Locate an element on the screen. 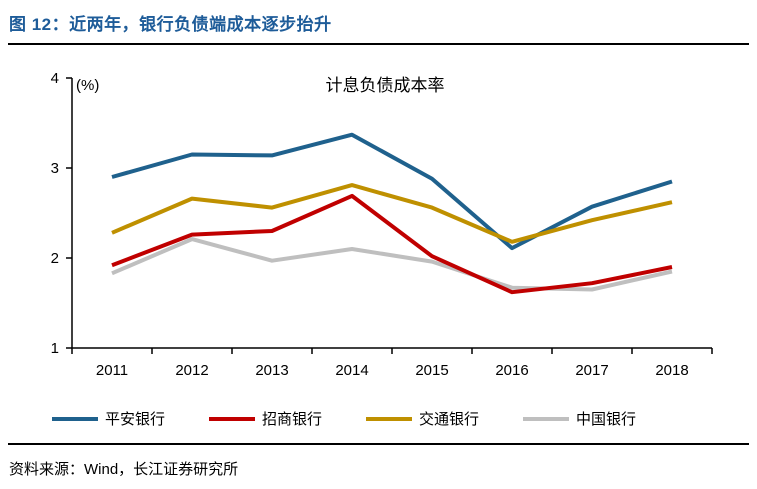  y-tick-label: 4 is located at coordinates (55, 78).